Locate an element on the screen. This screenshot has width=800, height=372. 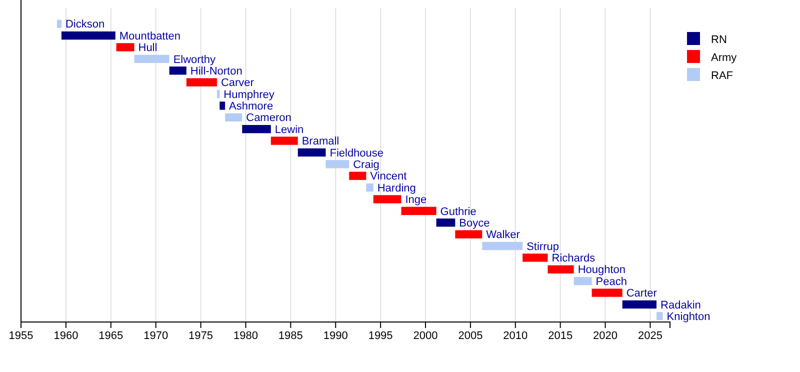
x-tick-label: 1990 is located at coordinates (335, 336).